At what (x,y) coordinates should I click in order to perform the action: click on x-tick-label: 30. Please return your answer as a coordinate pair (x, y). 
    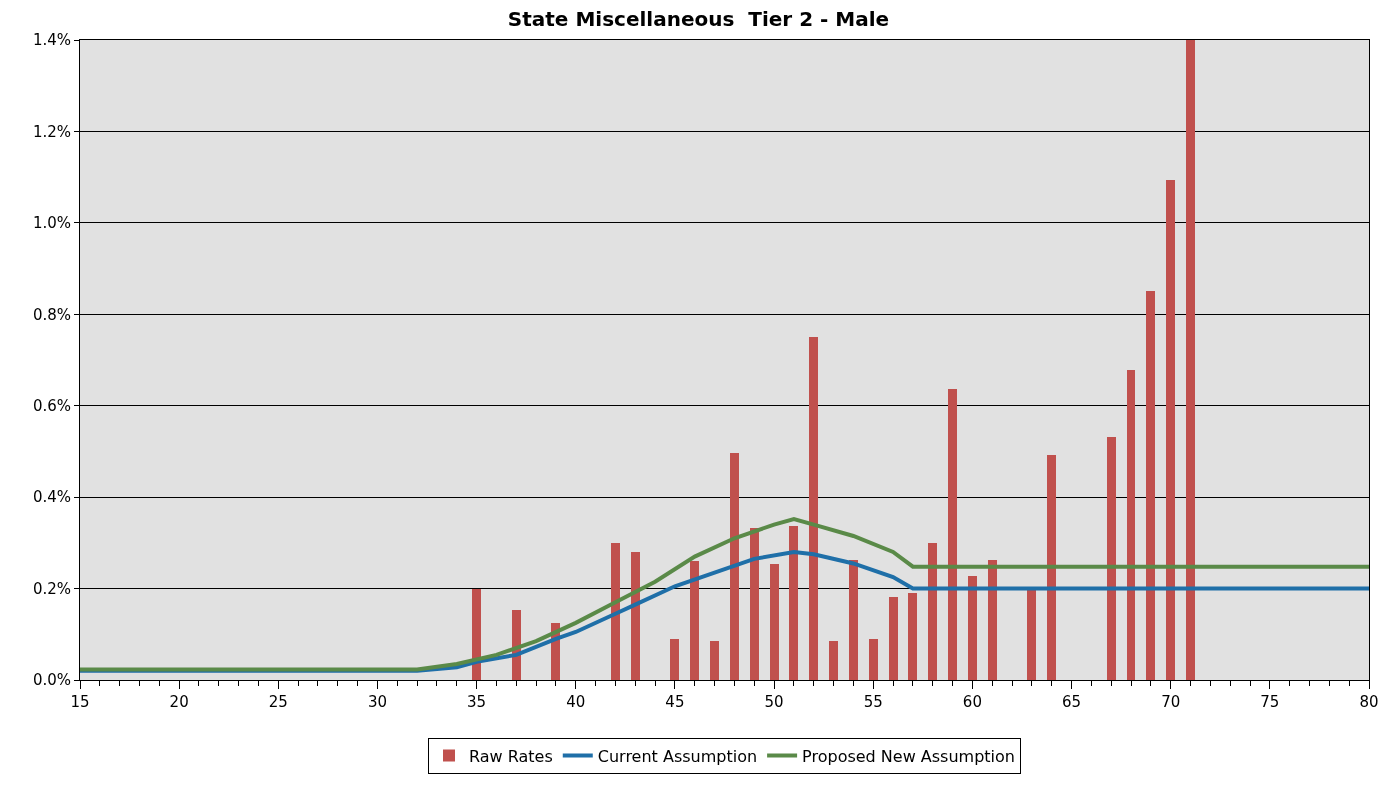
    Looking at the image, I should click on (377, 702).